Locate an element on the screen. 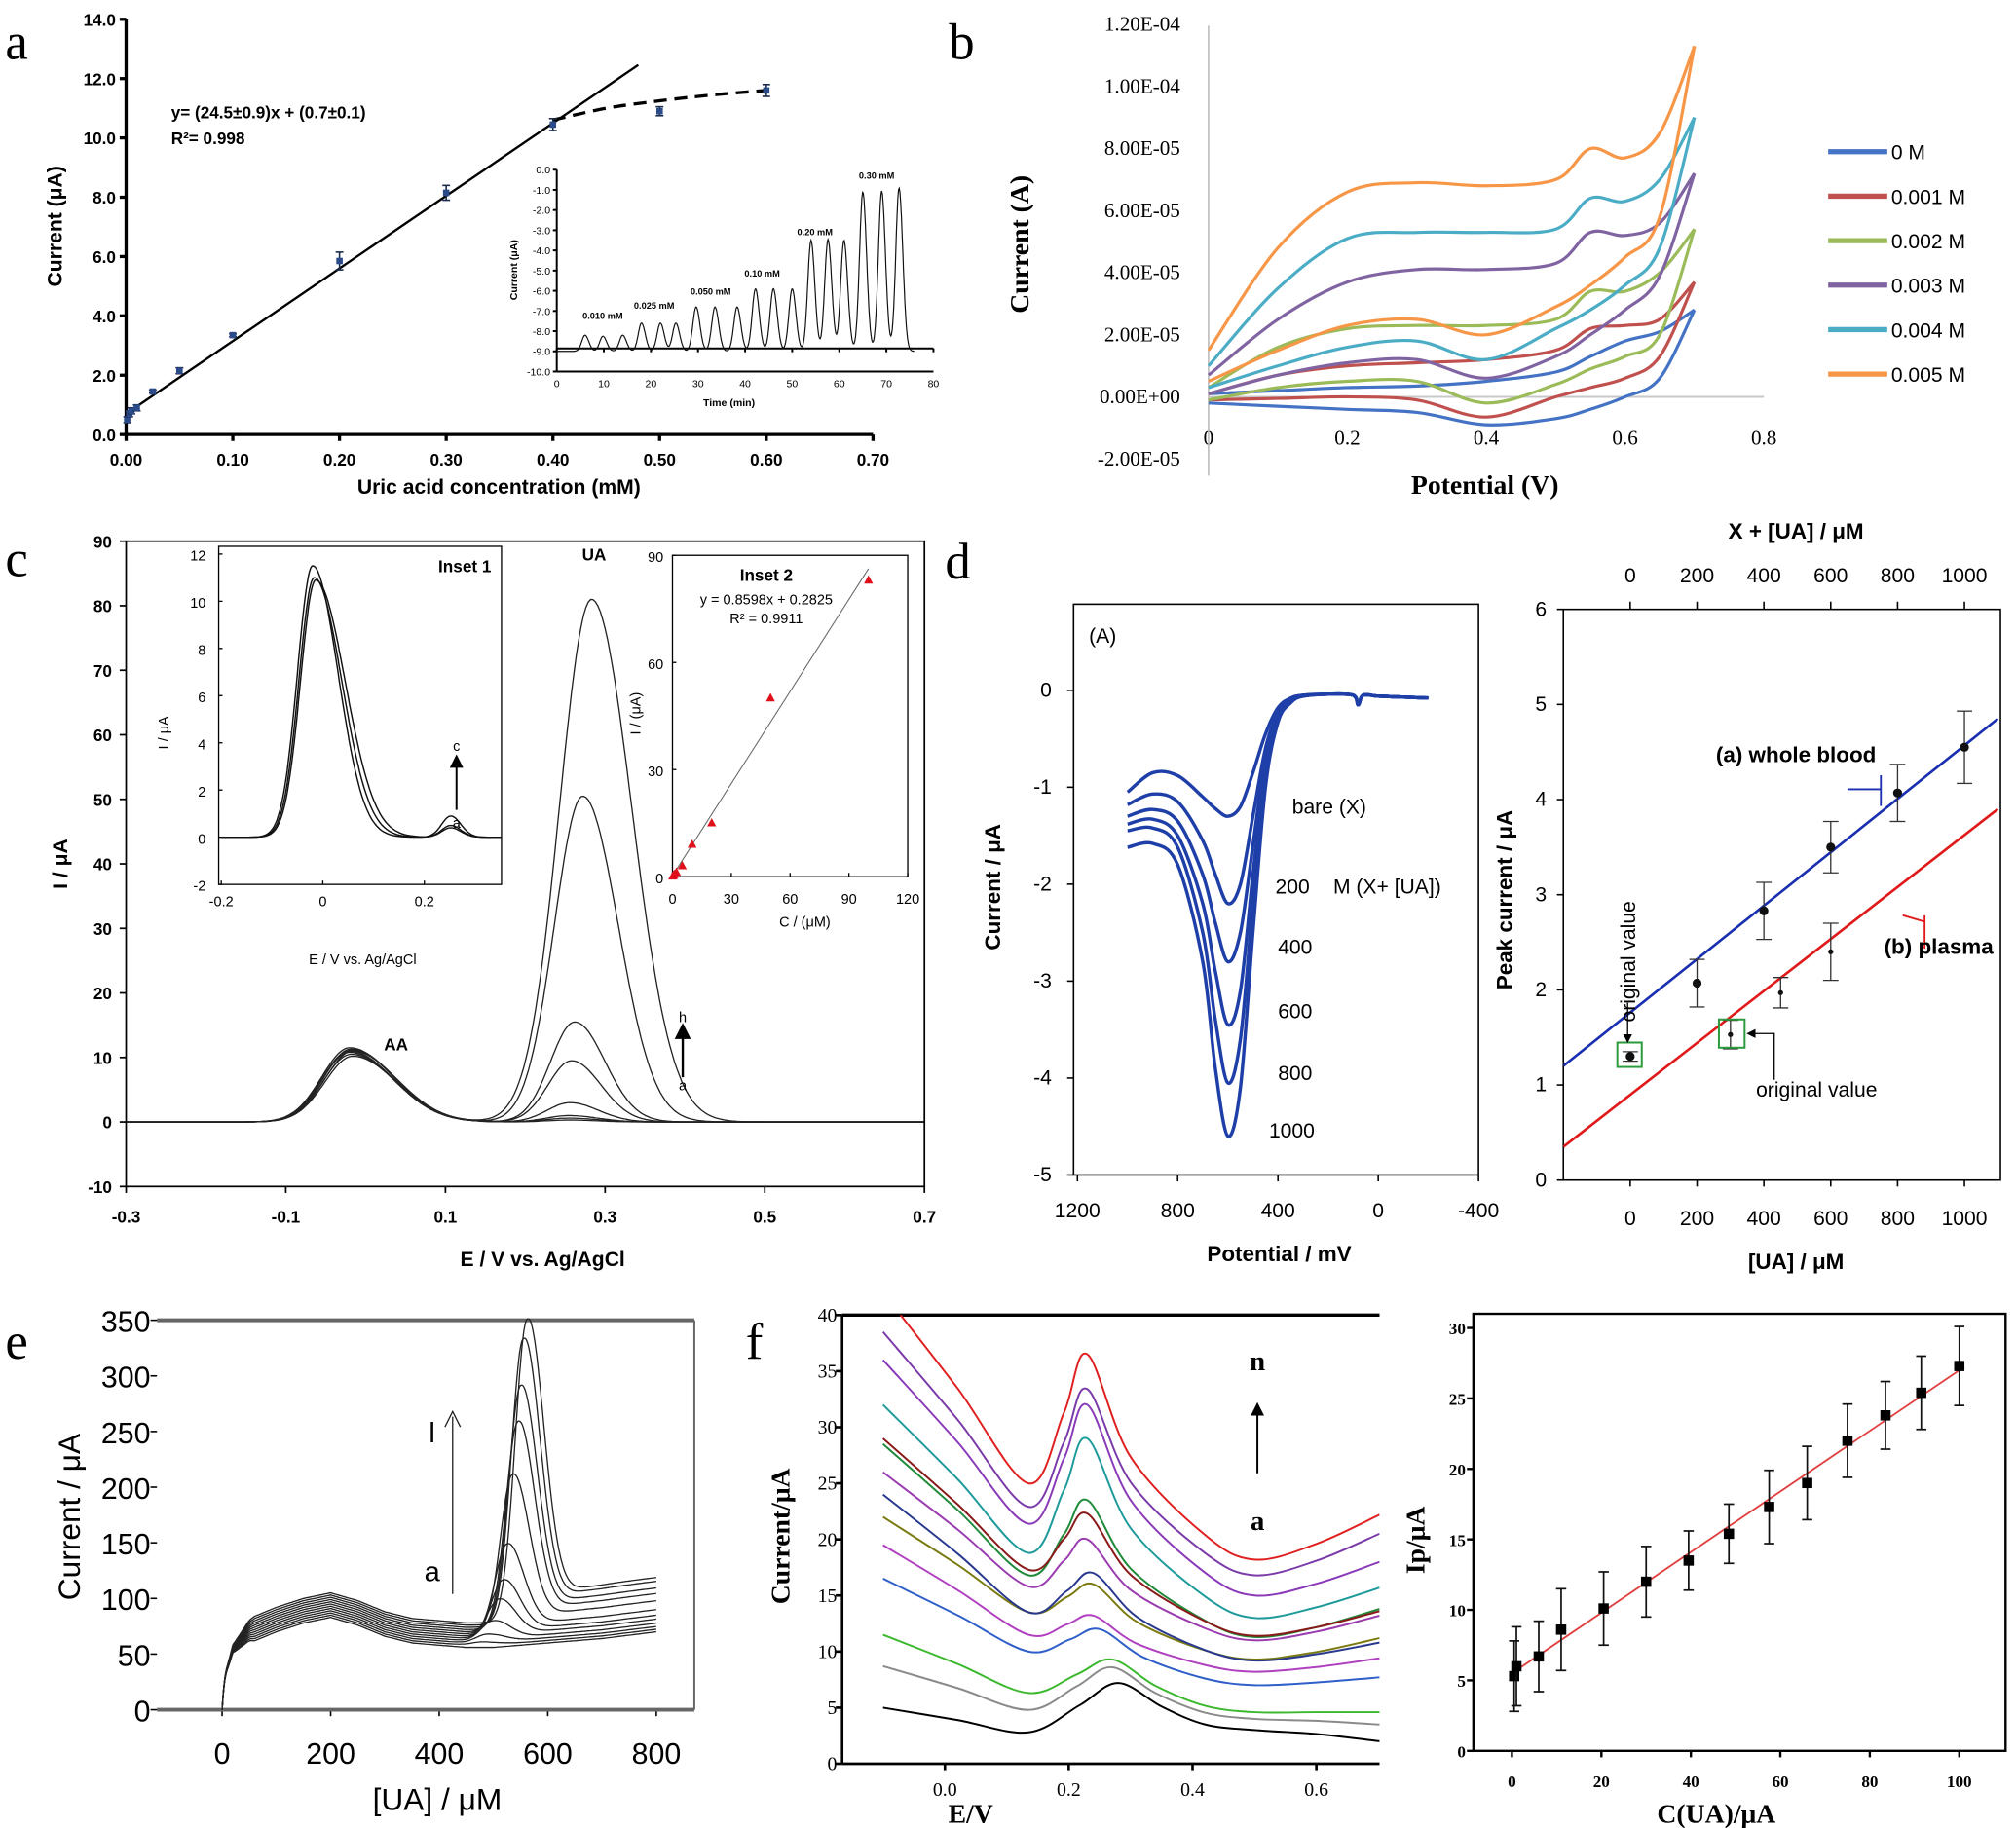  curve-label-a: a is located at coordinates (683, 1086).